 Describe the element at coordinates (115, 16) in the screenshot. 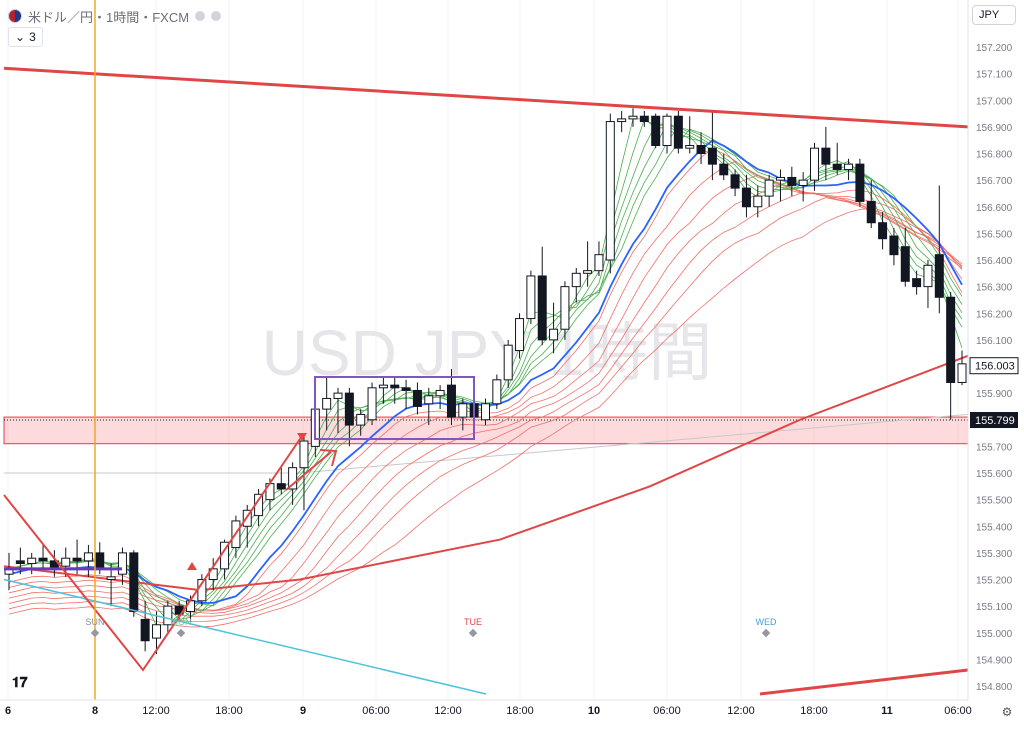

I see `symbol-header: 米ドル／円・1時間・FXCM` at that location.